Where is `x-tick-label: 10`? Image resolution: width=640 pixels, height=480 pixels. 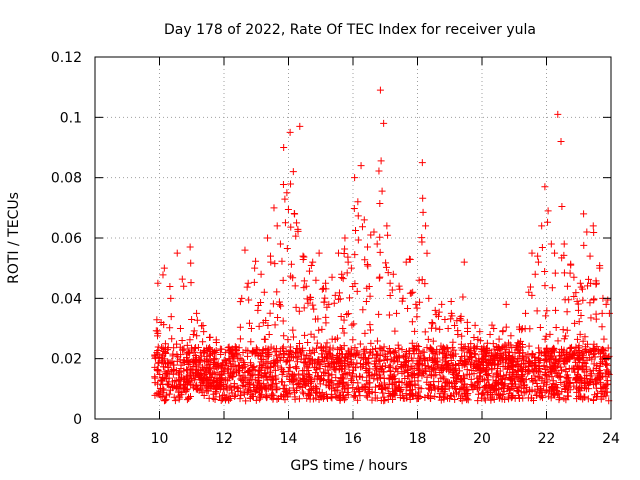
x-tick-label: 10 is located at coordinates (160, 439).